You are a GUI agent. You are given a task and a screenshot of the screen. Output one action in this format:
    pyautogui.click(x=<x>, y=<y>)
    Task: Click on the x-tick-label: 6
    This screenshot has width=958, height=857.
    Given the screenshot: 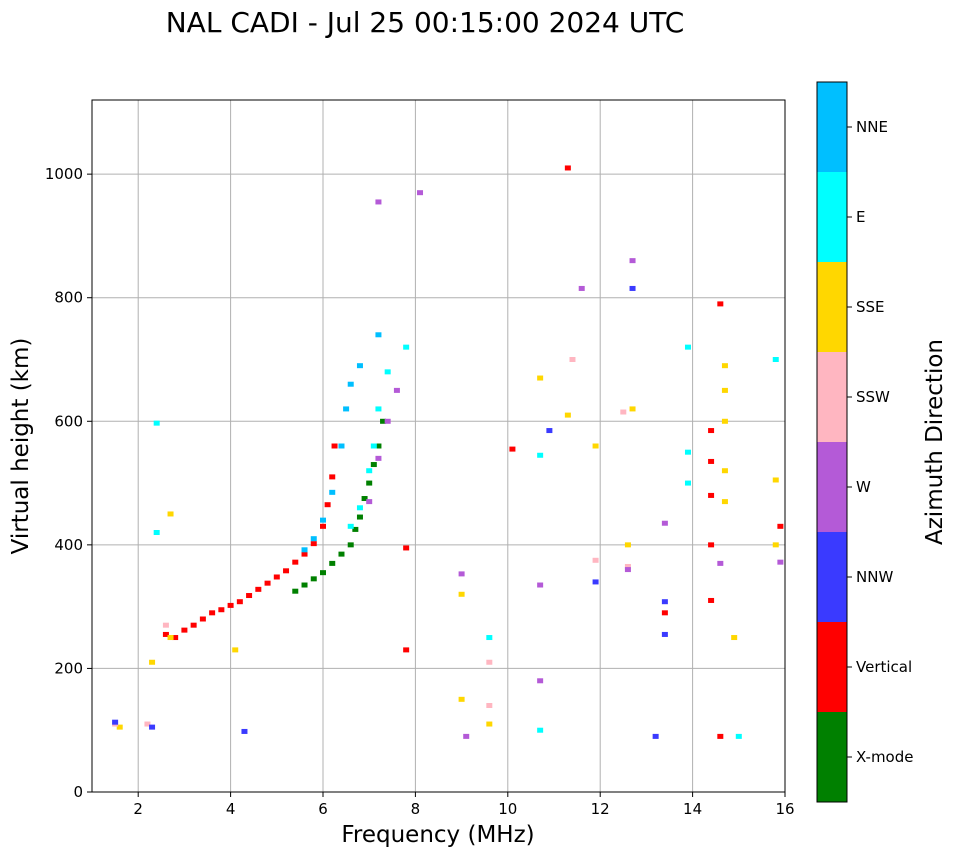 What is the action you would take?
    pyautogui.click(x=323, y=809)
    